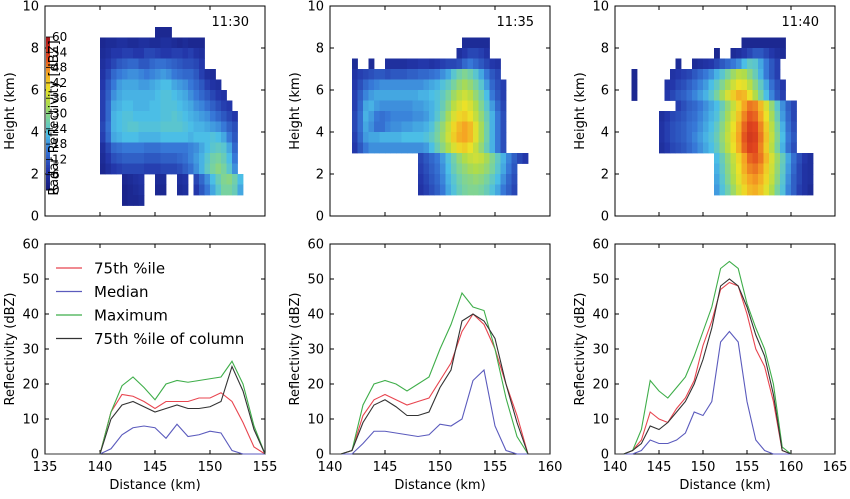 The image size is (850, 499). What do you see at coordinates (419, 112) in the screenshot?
I see `heatmap-panel-1135: 0 2 4 6 8 10 Height (km) 11:35` at bounding box center [419, 112].